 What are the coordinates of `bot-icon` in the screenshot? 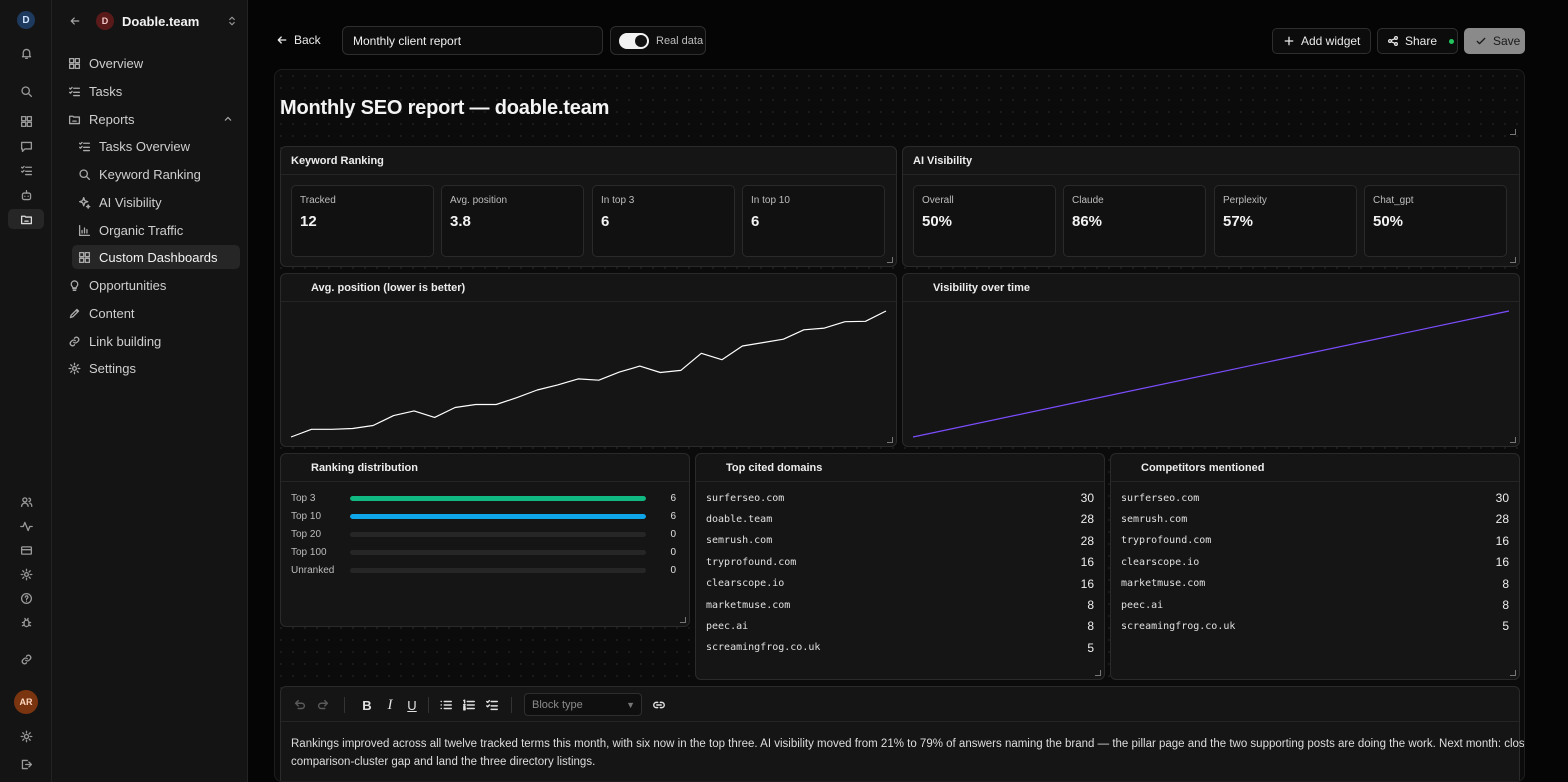 It's located at (26, 195).